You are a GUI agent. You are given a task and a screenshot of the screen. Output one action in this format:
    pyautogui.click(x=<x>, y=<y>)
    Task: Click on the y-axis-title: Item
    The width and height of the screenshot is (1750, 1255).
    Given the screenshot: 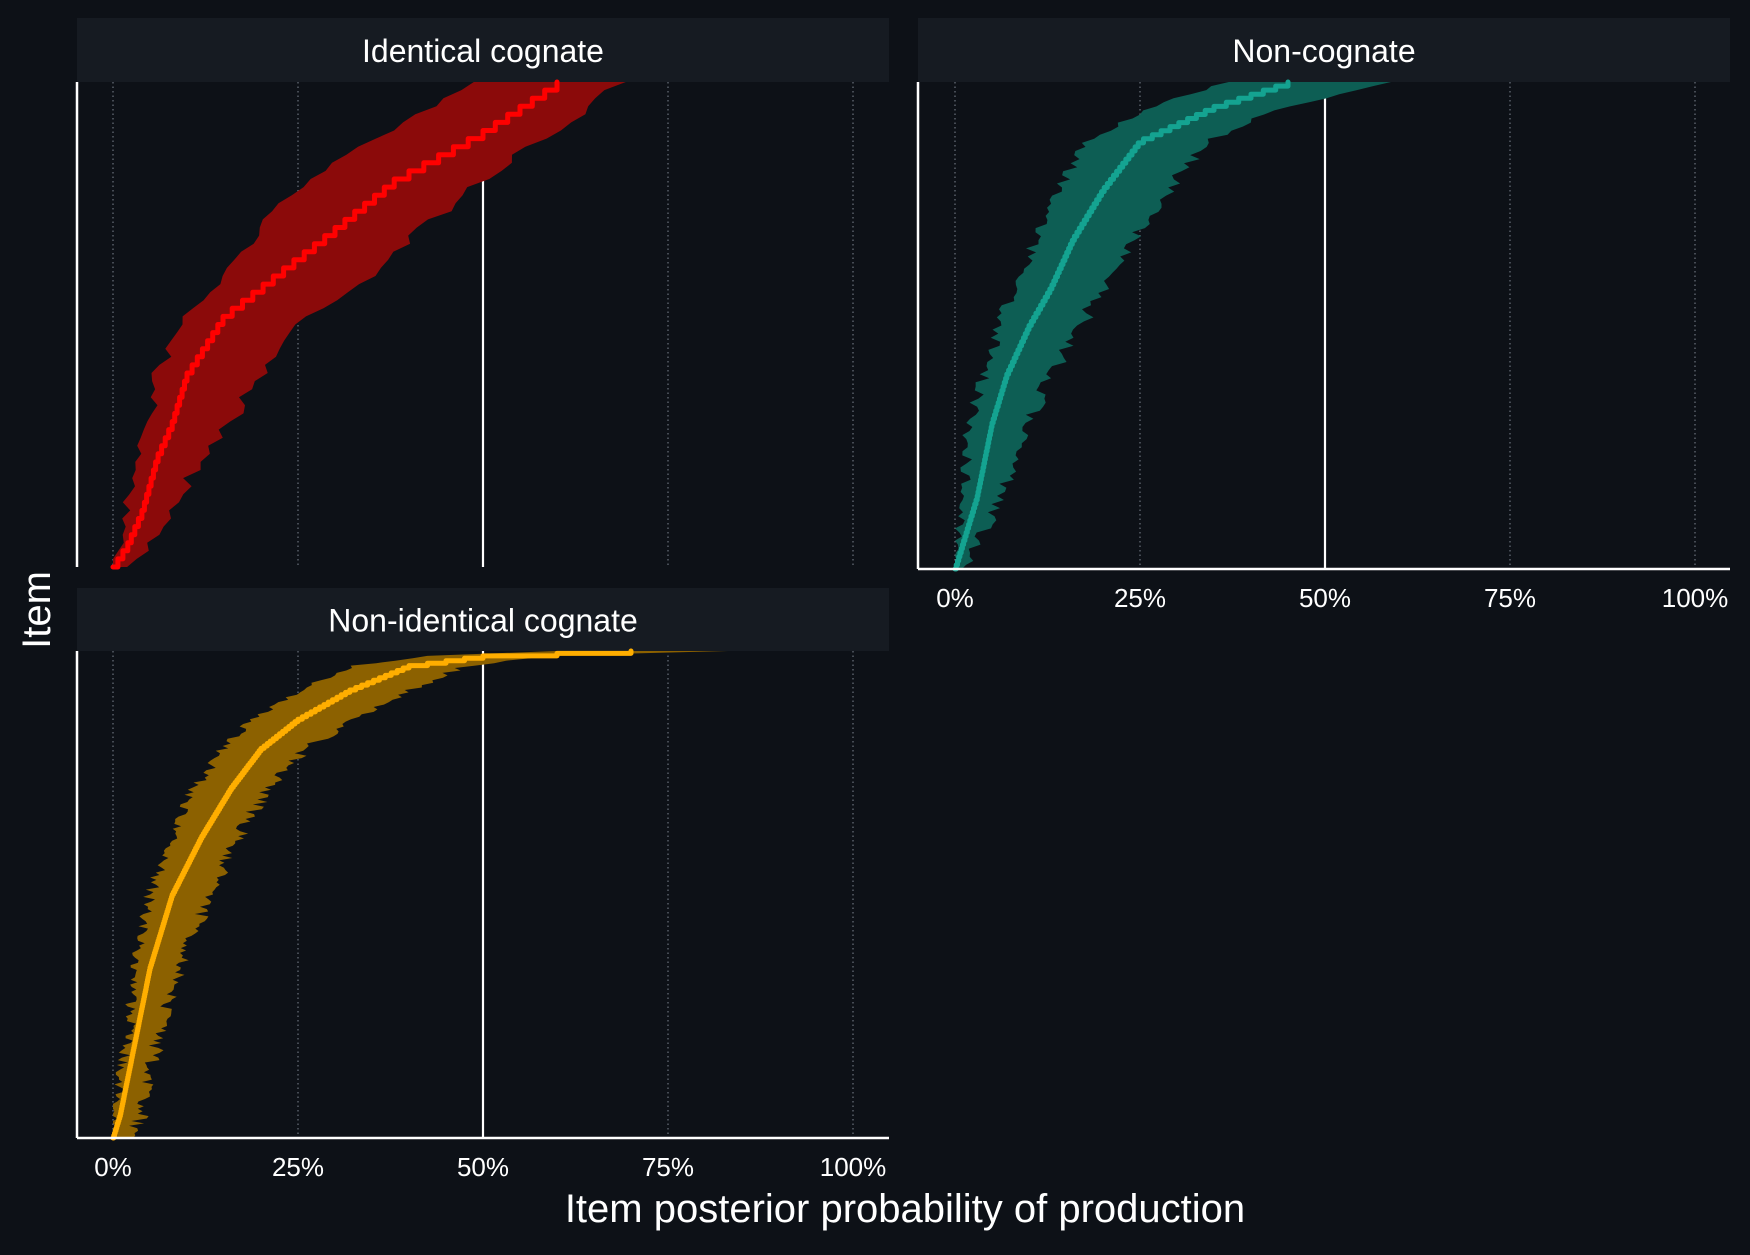 What is the action you would take?
    pyautogui.click(x=37, y=610)
    